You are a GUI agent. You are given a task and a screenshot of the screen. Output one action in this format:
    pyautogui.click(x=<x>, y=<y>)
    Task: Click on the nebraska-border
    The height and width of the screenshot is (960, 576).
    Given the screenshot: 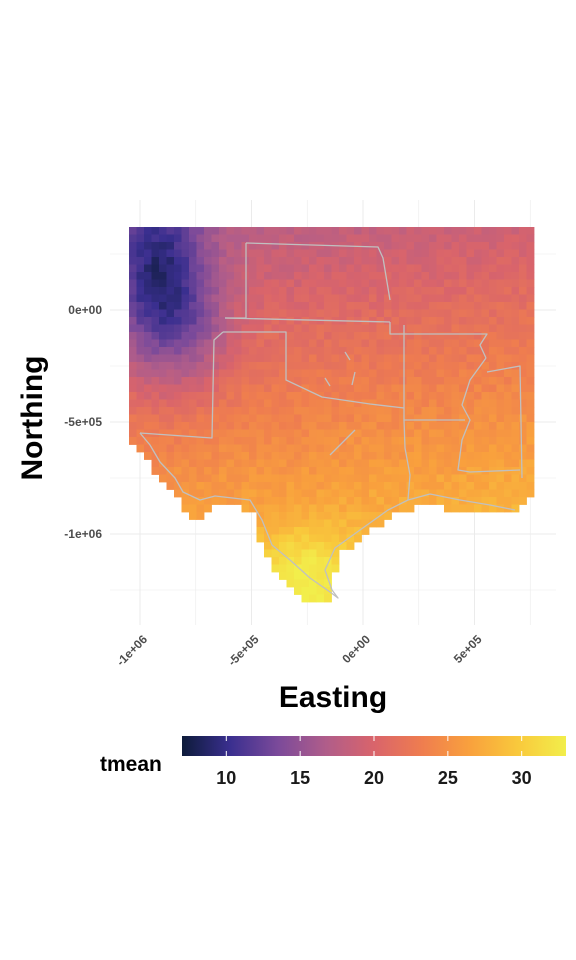 What is the action you would take?
    pyautogui.click(x=318, y=271)
    